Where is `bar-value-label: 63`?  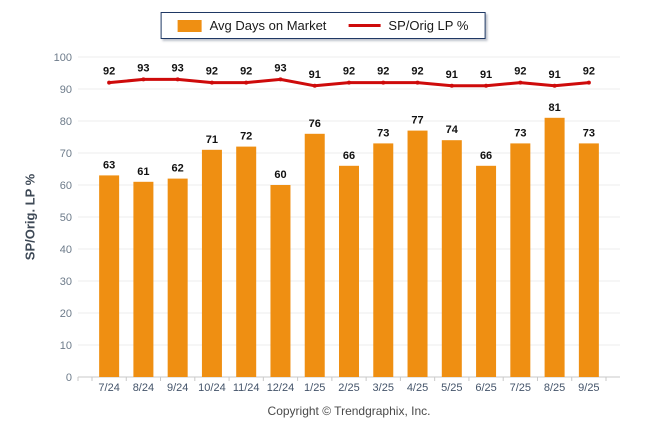
bar-value-label: 63 is located at coordinates (109, 165).